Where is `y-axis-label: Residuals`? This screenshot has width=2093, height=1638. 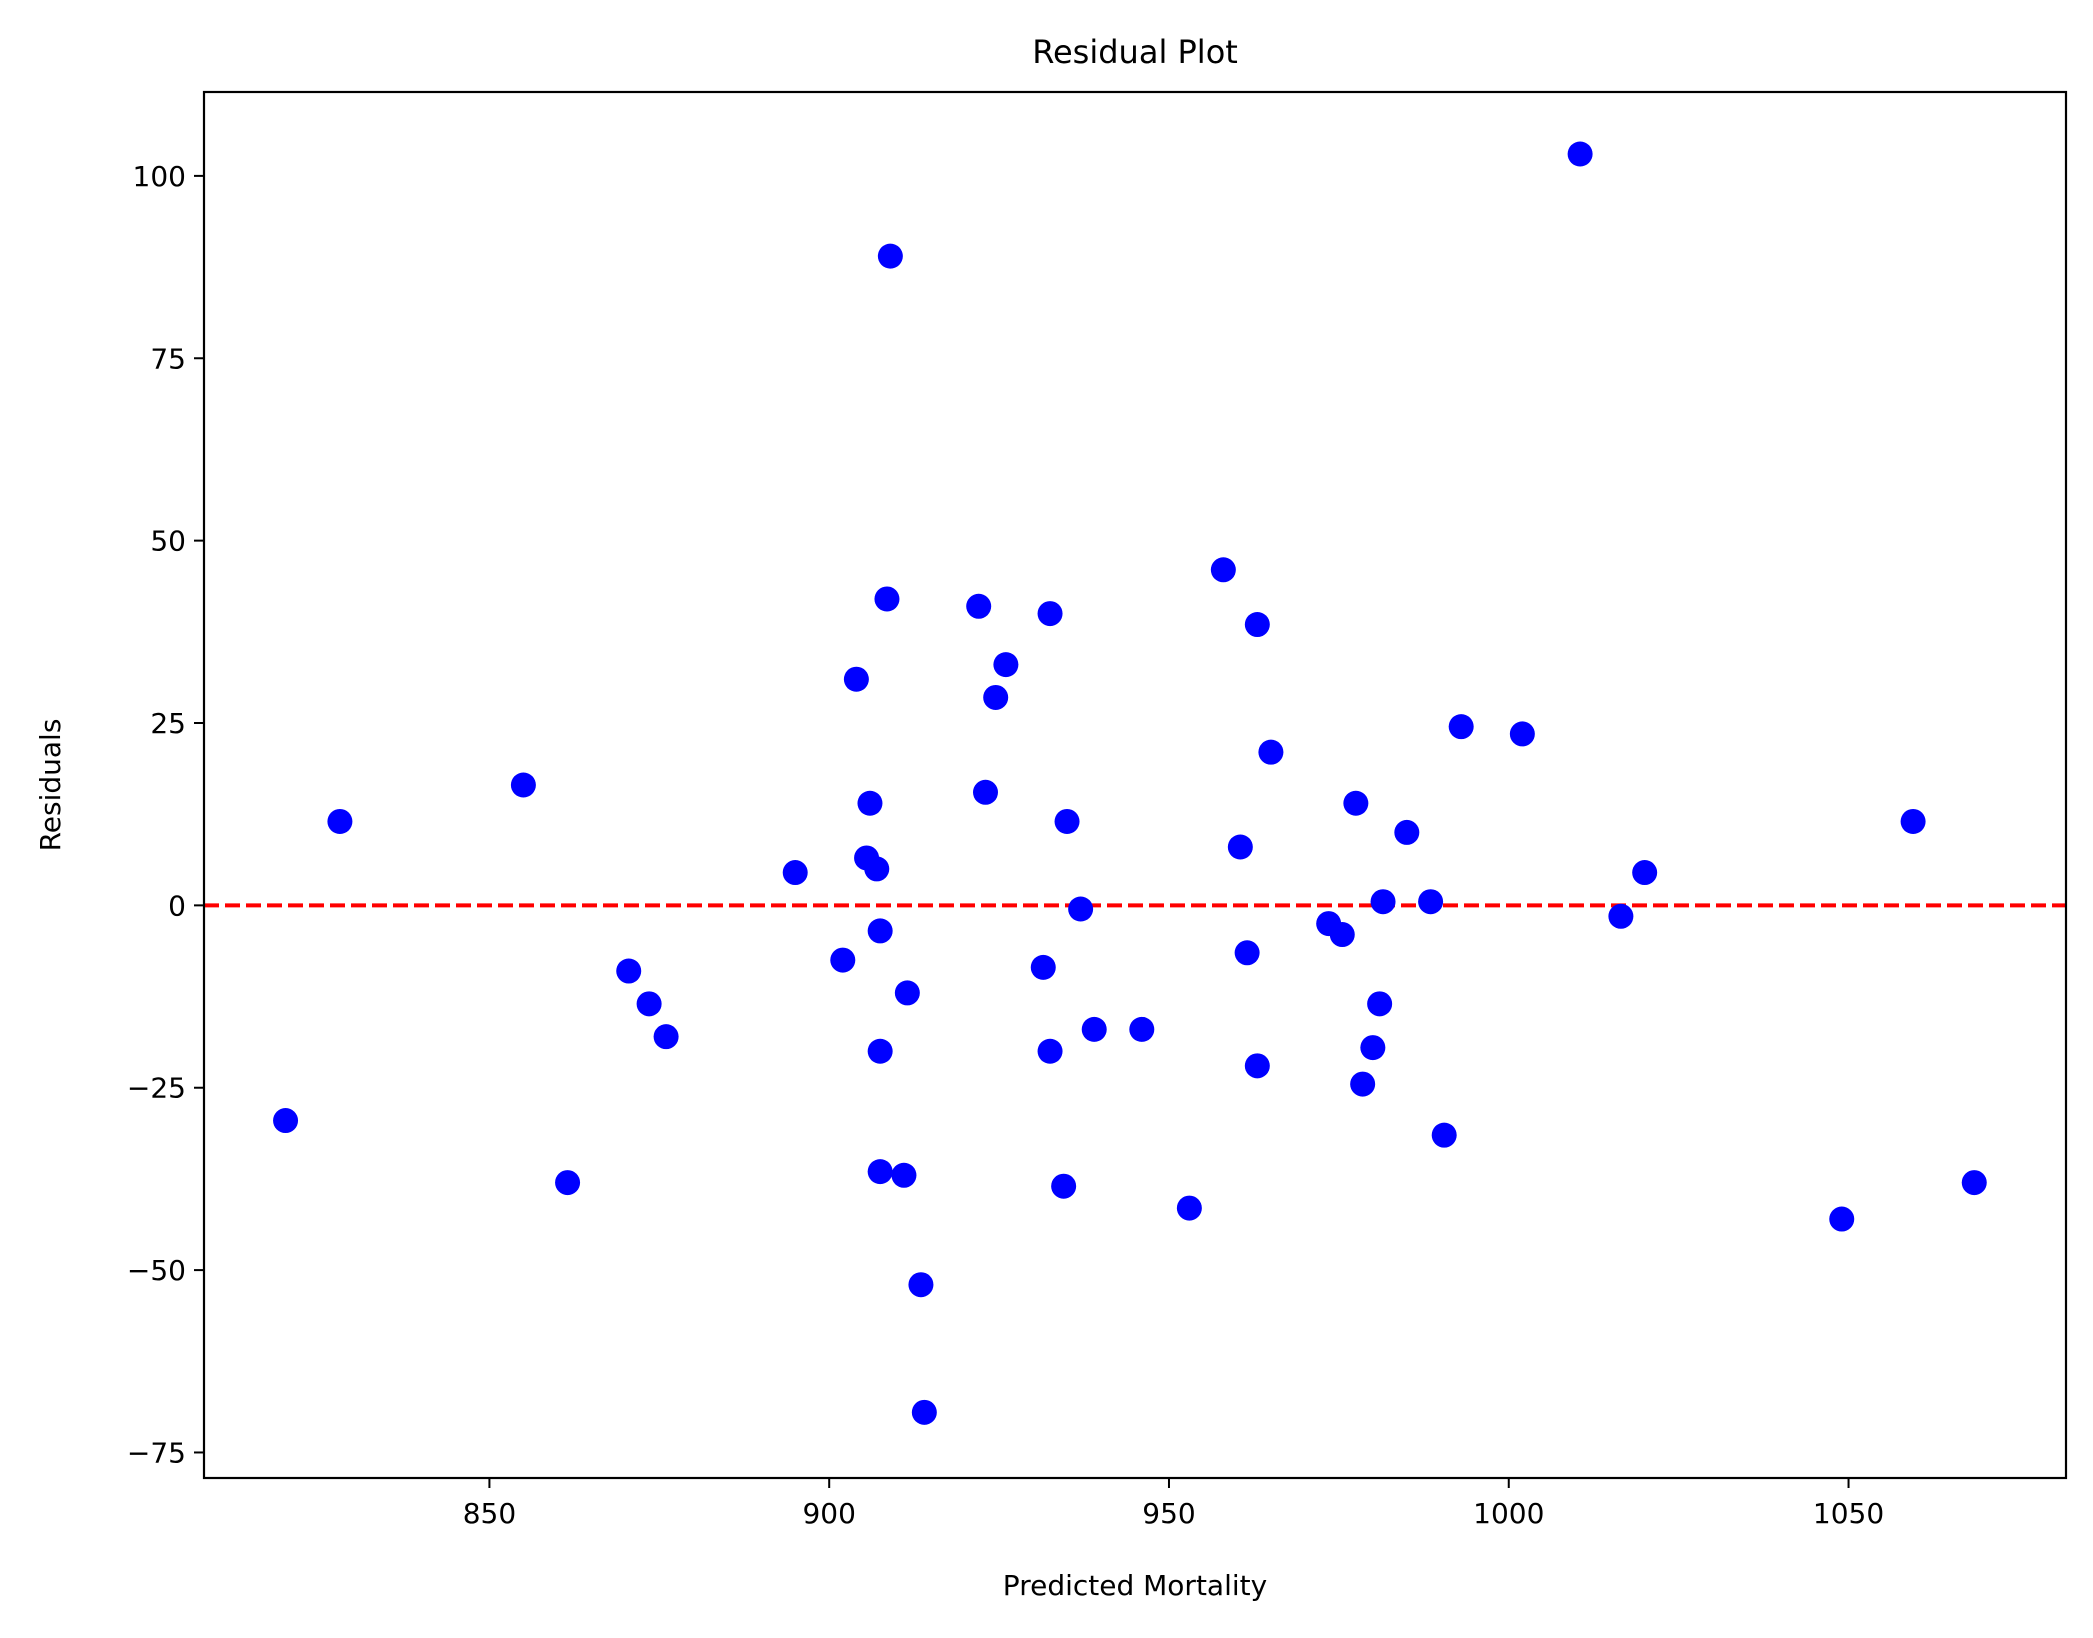
y-axis-label: Residuals is located at coordinates (50, 785).